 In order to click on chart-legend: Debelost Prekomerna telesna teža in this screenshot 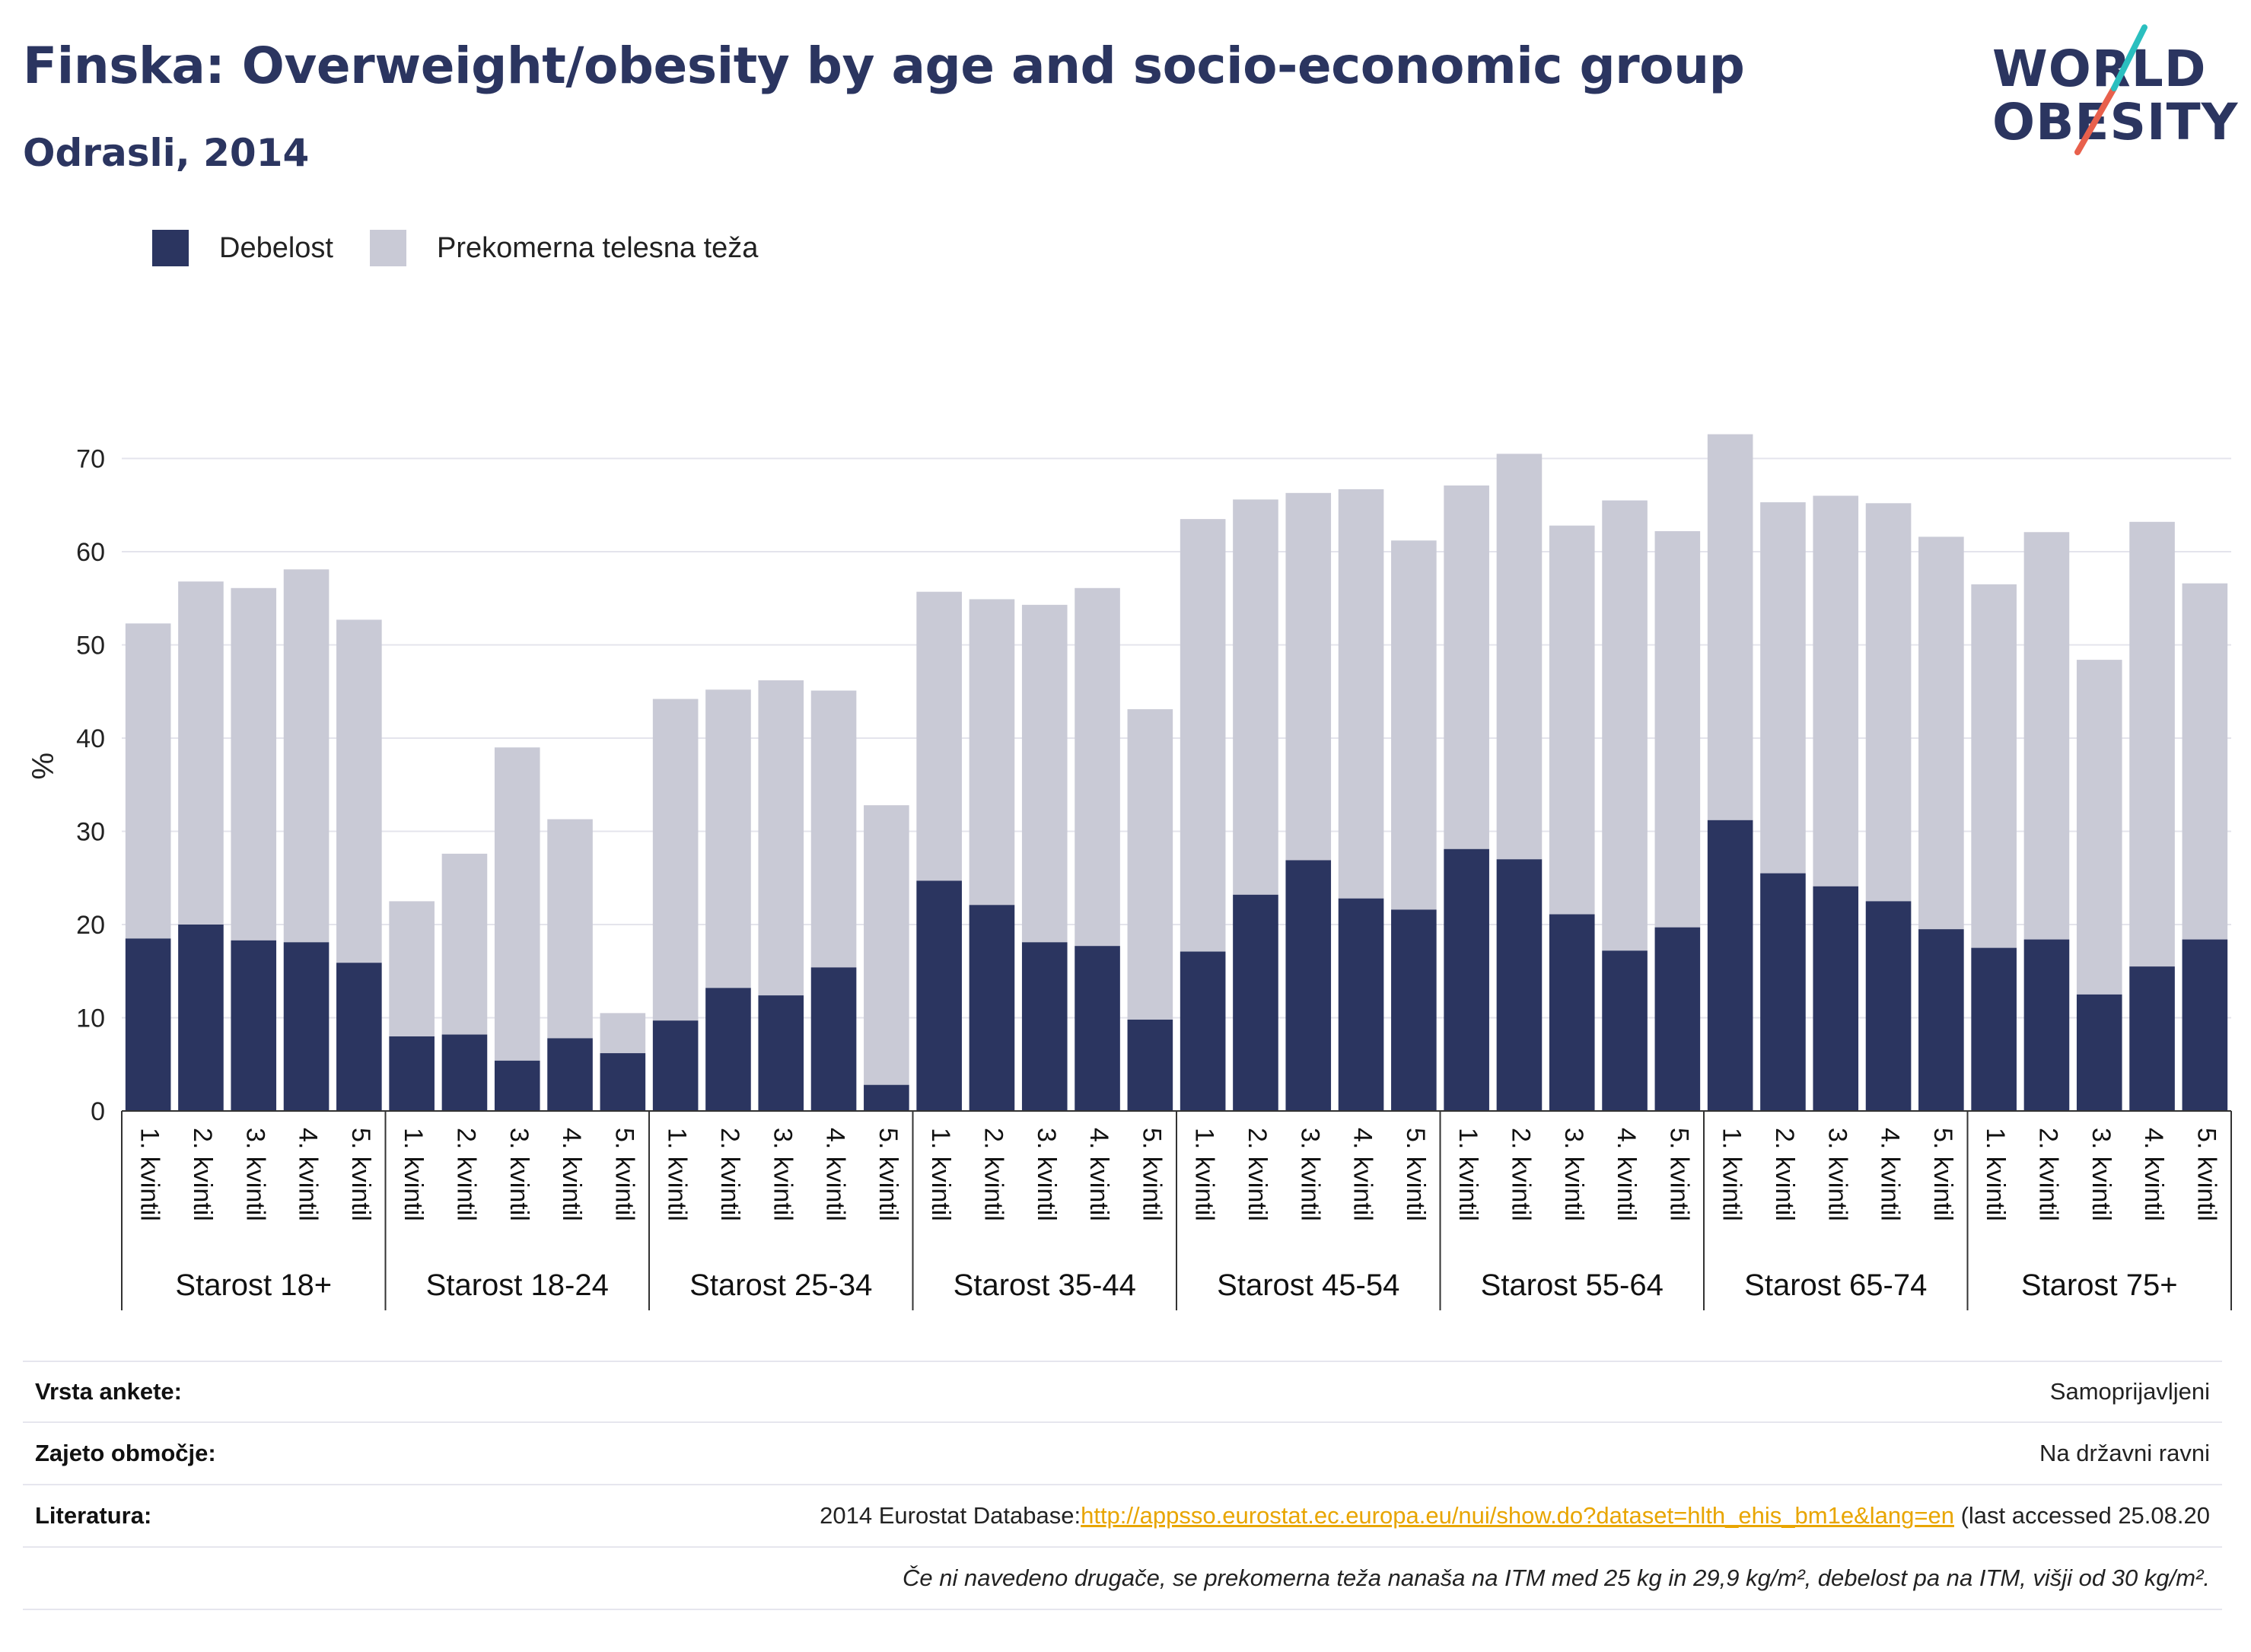, I will do `click(473, 248)`.